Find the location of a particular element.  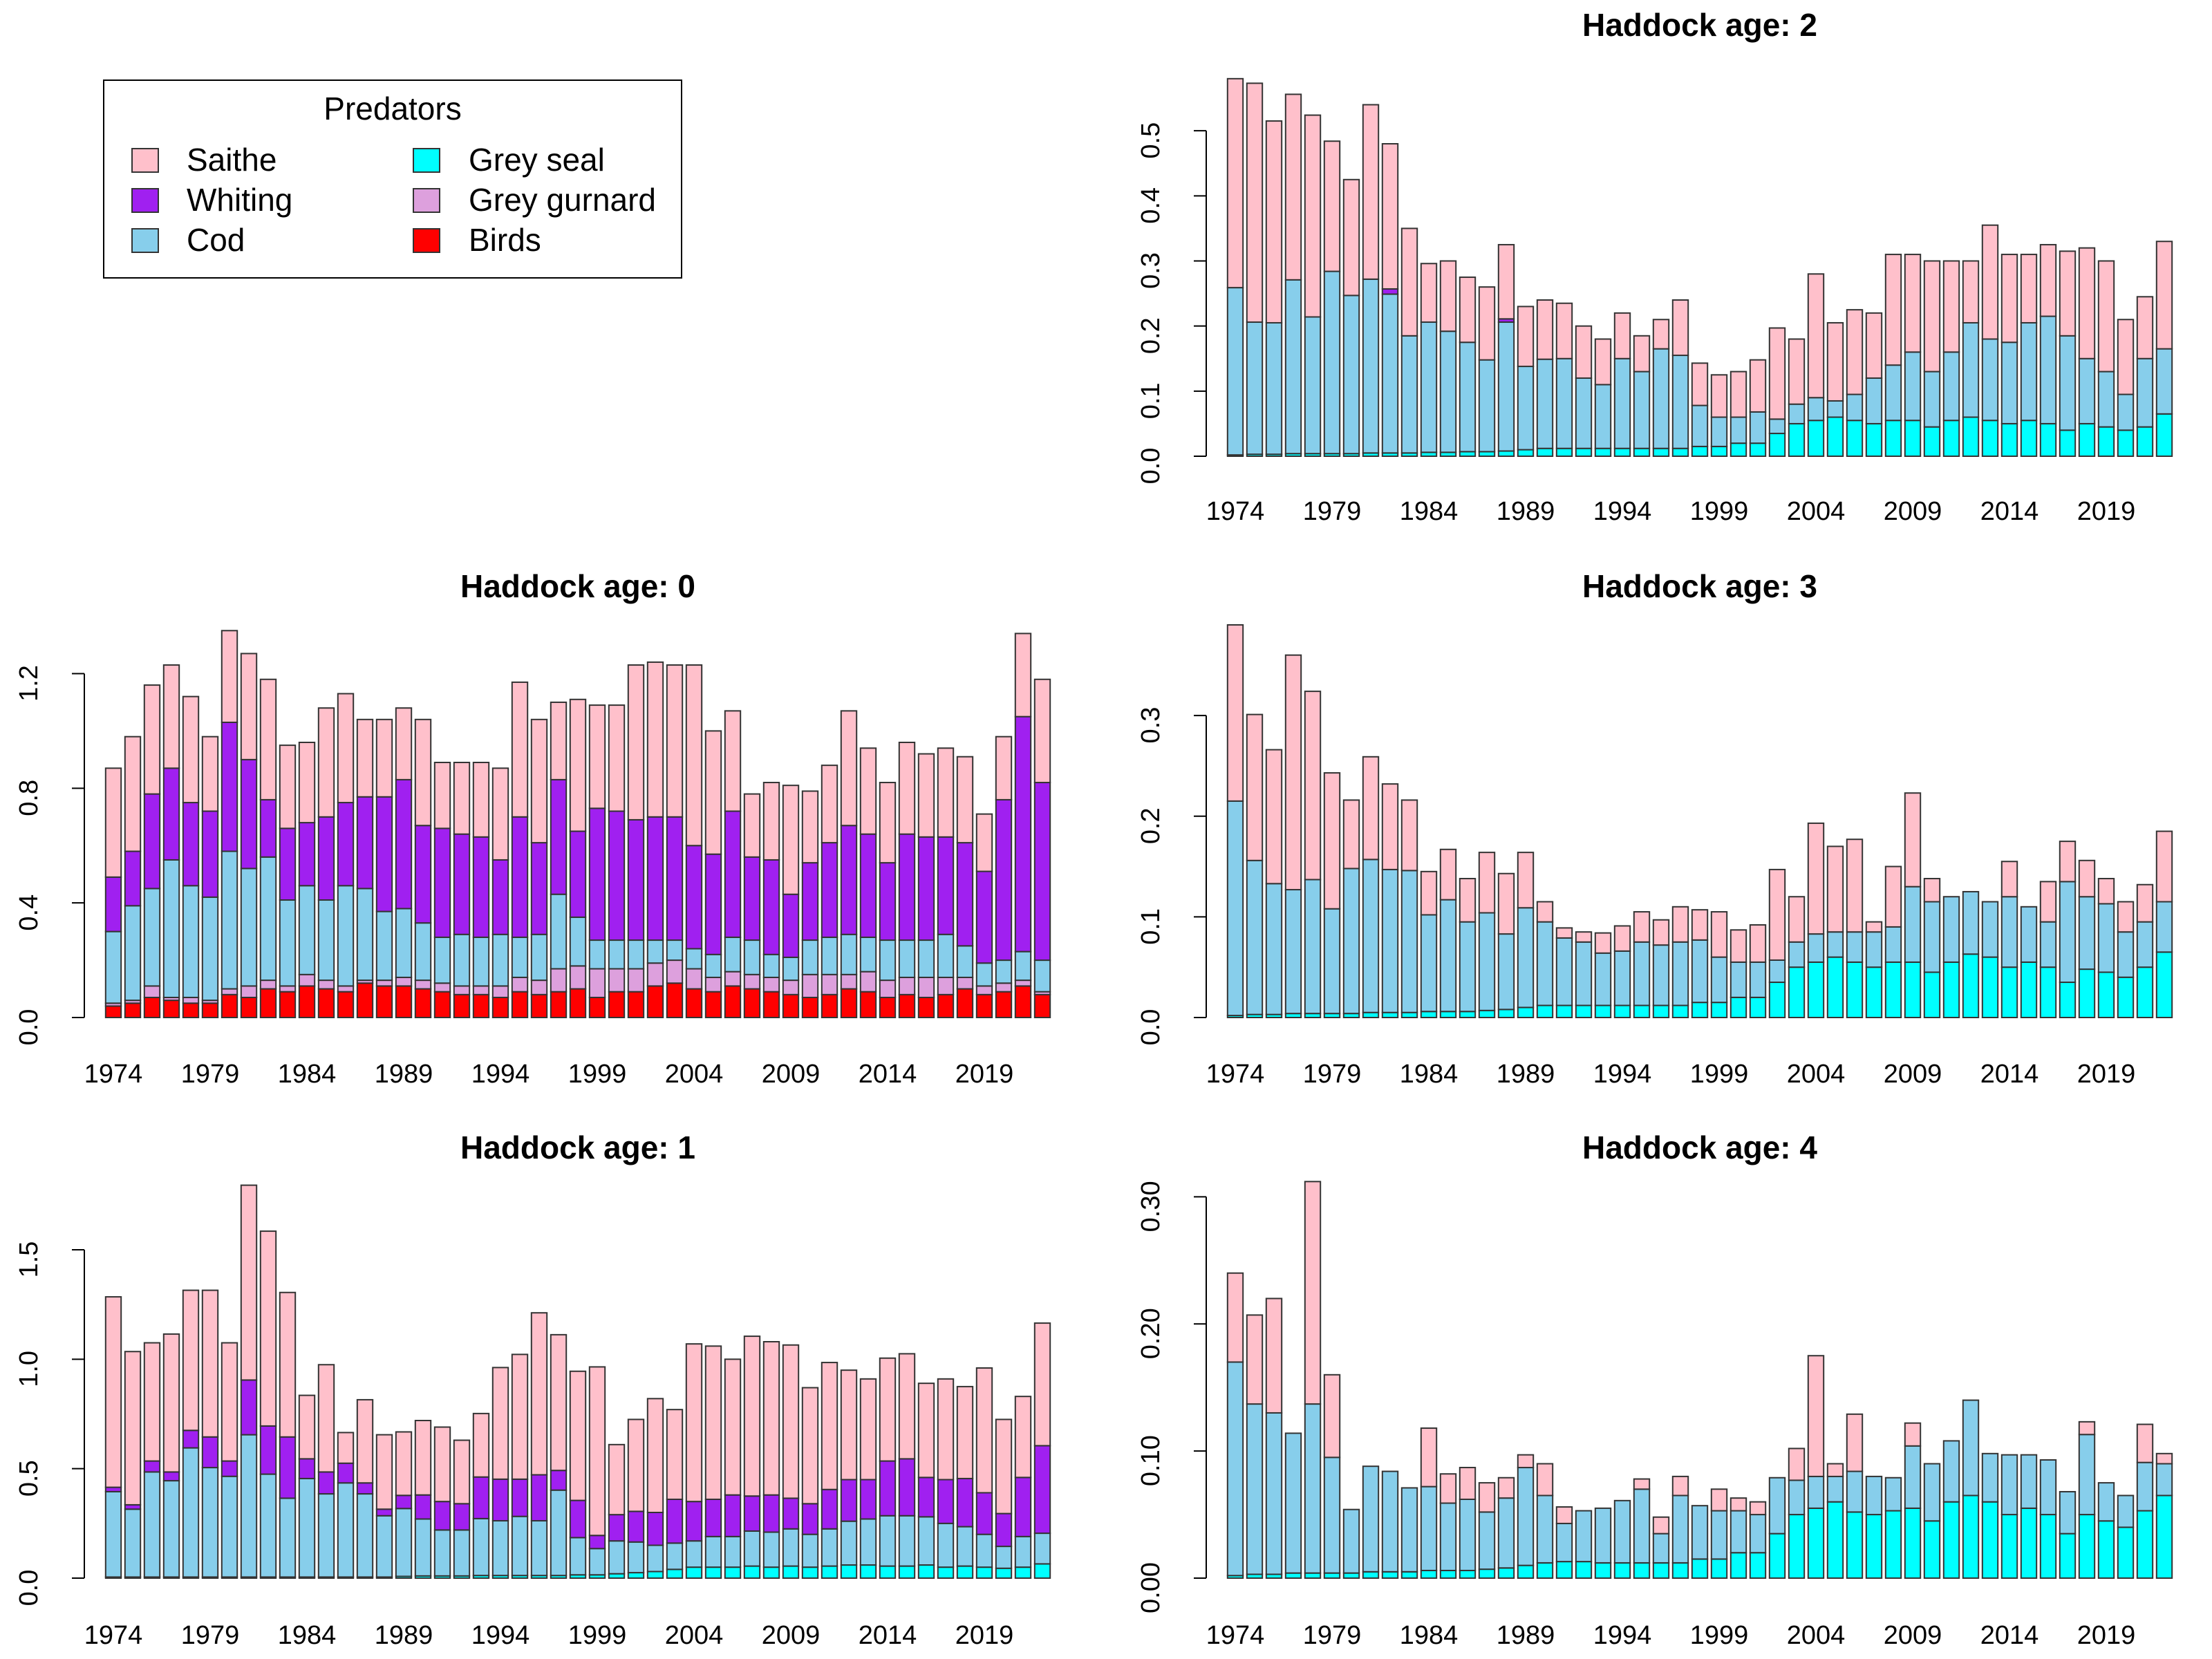

x-tick-label: 2009 is located at coordinates (791, 1074).